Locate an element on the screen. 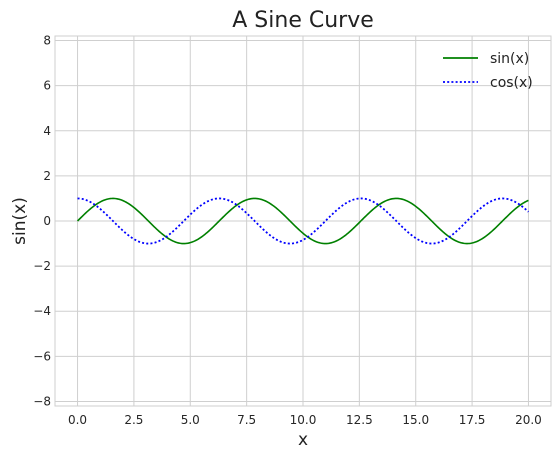 The width and height of the screenshot is (560, 458). y-tick-label: −4 is located at coordinates (42, 311).